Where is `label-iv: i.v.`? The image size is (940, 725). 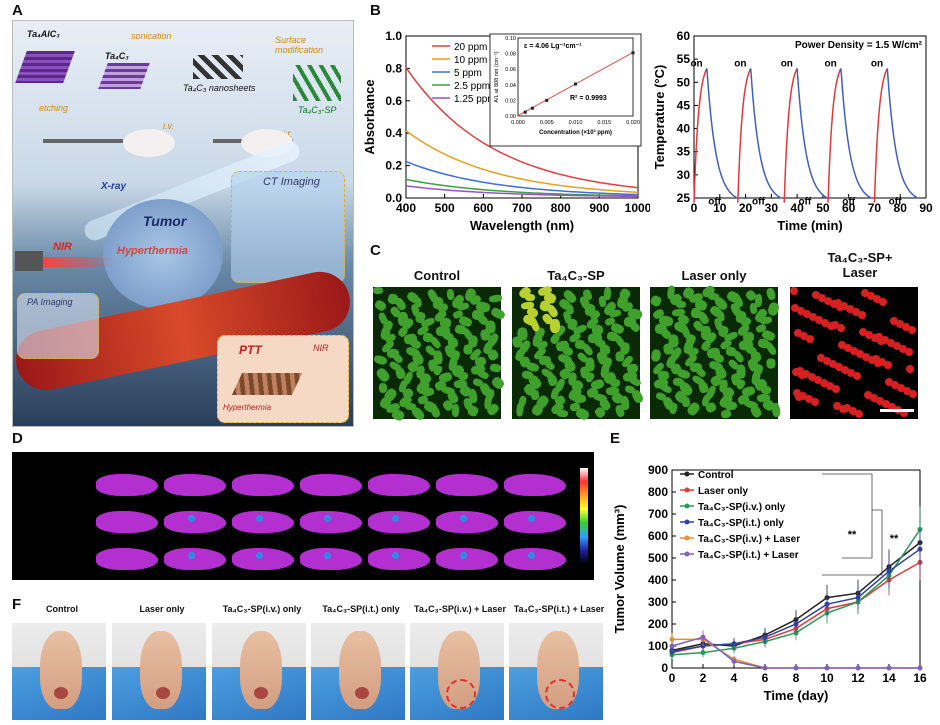 label-iv: i.v. is located at coordinates (168, 126).